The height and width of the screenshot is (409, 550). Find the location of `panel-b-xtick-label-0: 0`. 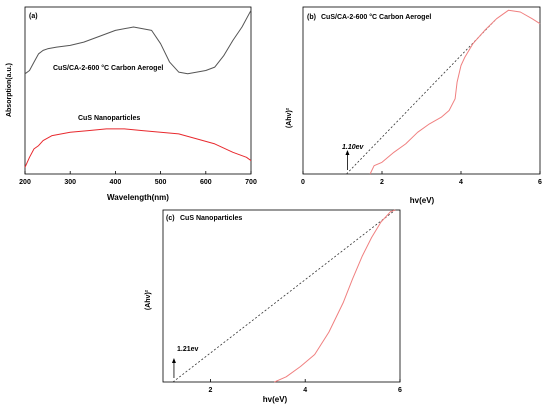

panel-b-xtick-label-0: 0 is located at coordinates (303, 182).